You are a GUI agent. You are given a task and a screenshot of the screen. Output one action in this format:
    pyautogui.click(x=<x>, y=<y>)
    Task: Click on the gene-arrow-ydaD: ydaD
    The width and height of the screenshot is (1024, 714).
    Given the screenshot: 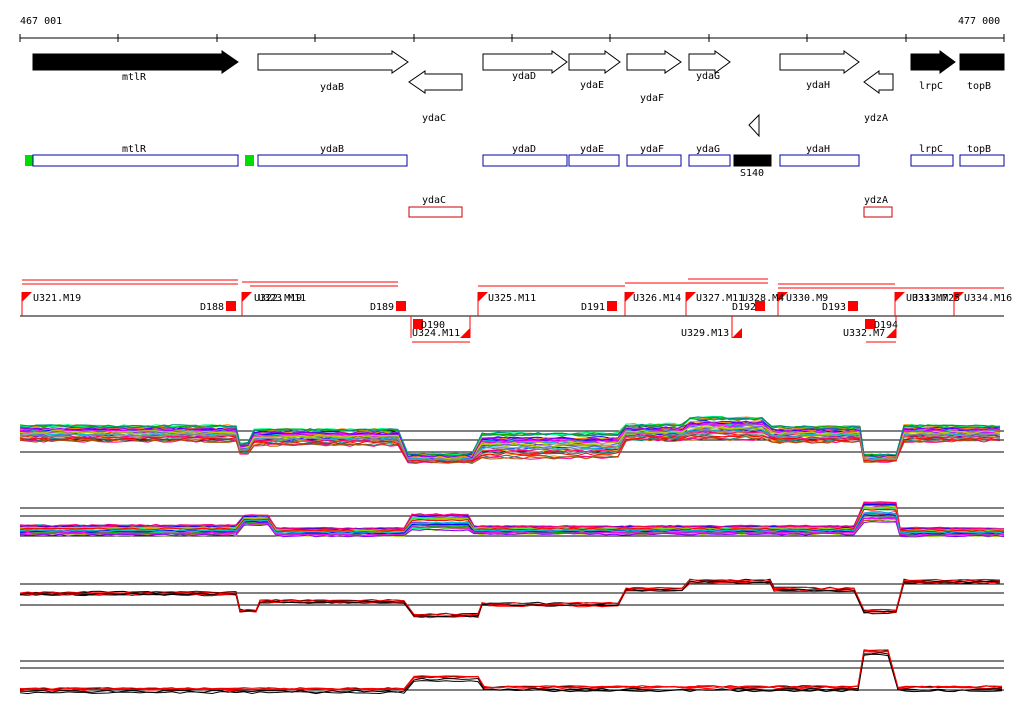 What is the action you would take?
    pyautogui.click(x=525, y=66)
    